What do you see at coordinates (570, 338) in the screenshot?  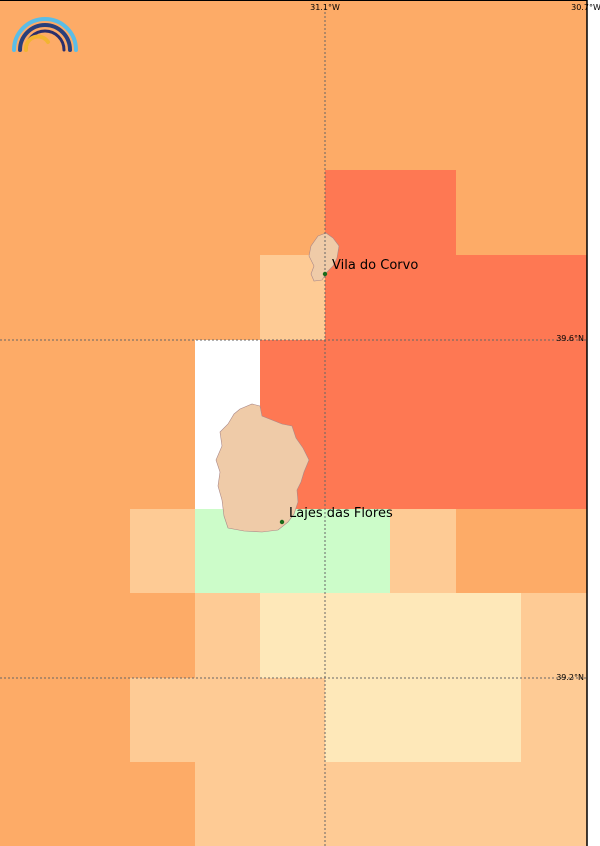 I see `lat-label: 39.6°N` at bounding box center [570, 338].